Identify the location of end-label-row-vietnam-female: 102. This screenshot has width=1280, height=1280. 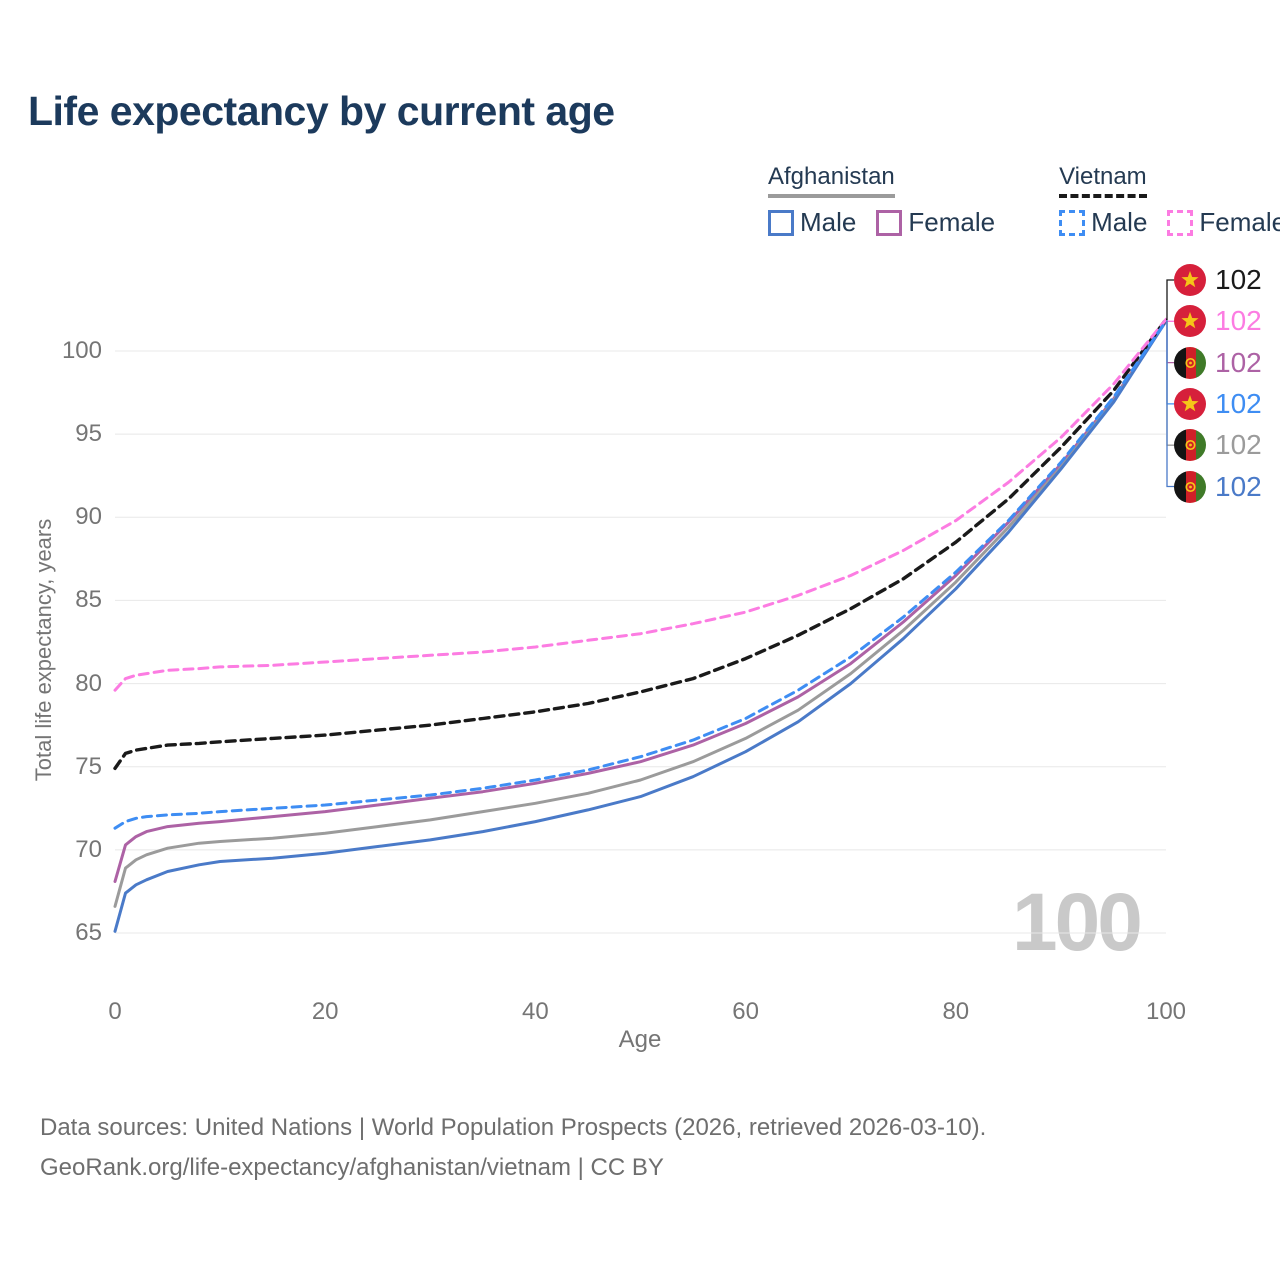
(1218, 321).